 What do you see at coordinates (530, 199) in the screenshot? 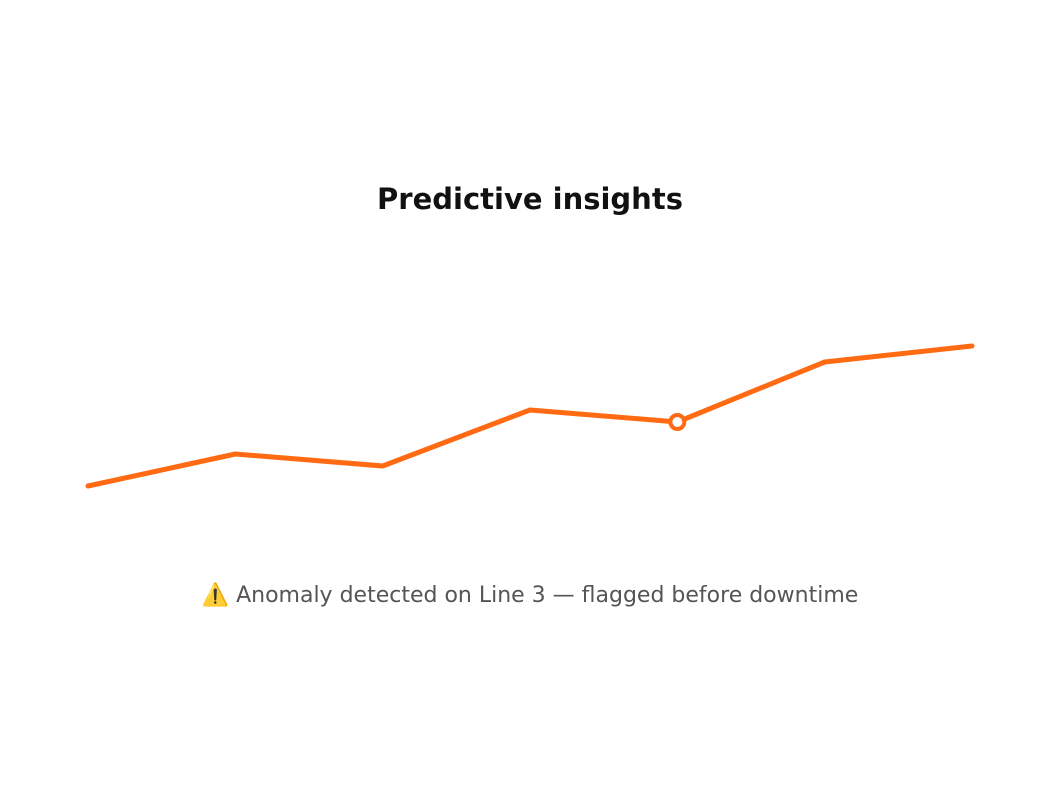
I see `chart-title: Predictive insights` at bounding box center [530, 199].